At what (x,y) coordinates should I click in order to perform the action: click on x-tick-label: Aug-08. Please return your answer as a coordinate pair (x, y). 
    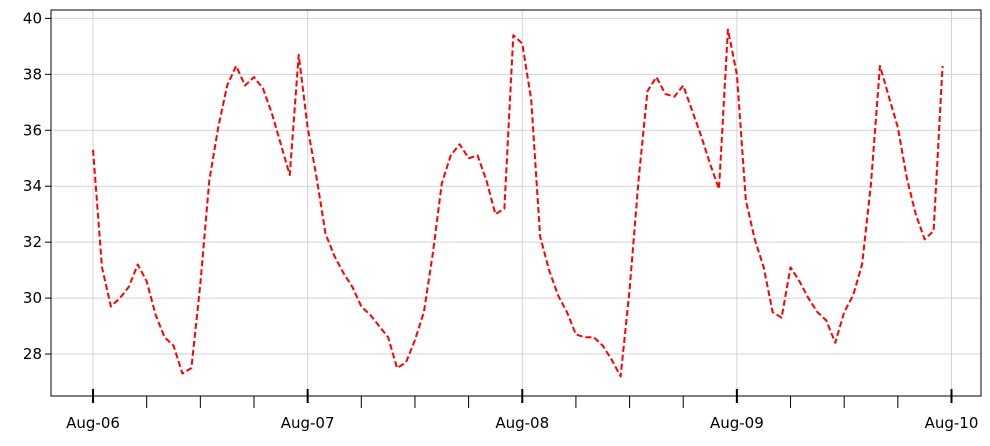
    Looking at the image, I should click on (522, 423).